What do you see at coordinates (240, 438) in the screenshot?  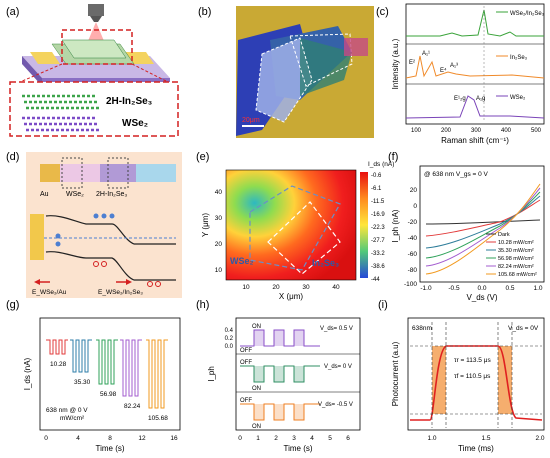 I see `h-x-tick-1: 0` at bounding box center [240, 438].